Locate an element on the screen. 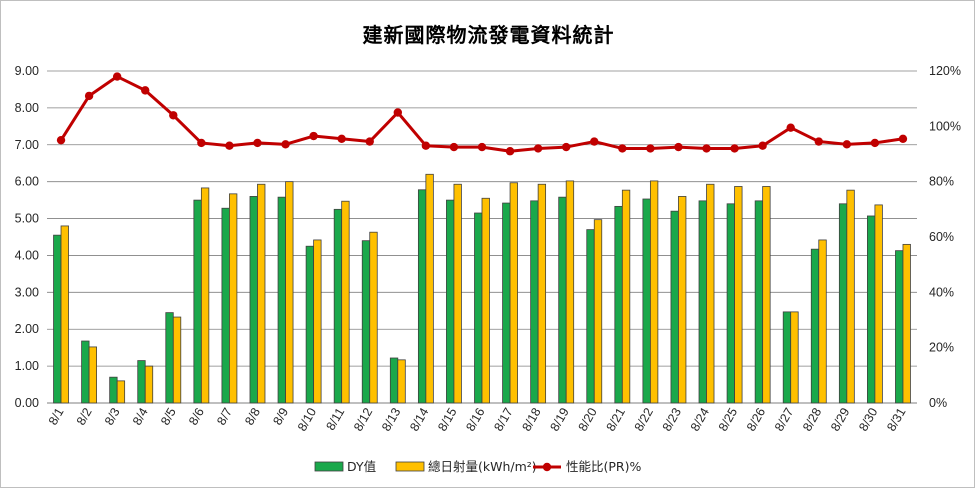  x-tick-label: 8/24 is located at coordinates (700, 419).